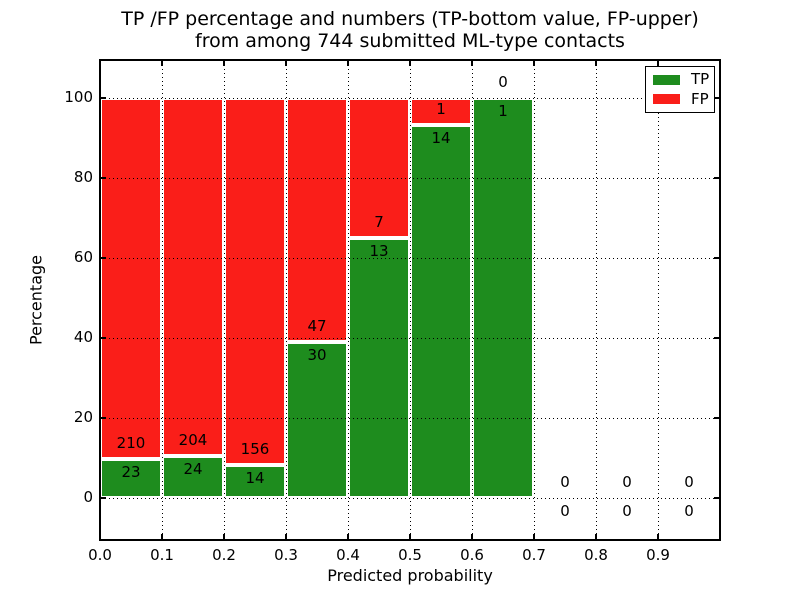  Describe the element at coordinates (348, 555) in the screenshot. I see `x-tick-label: 0.4` at that location.